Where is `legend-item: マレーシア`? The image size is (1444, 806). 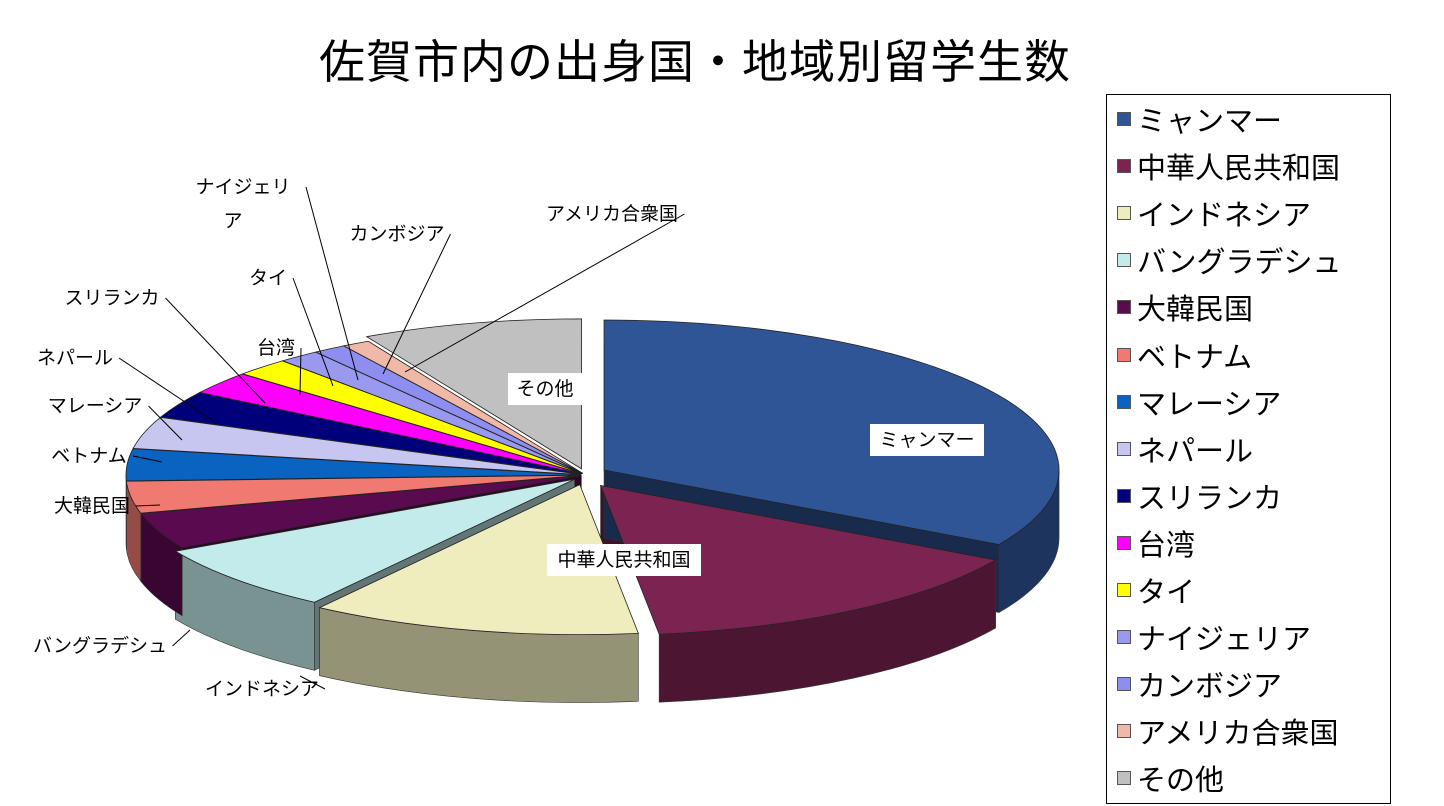
legend-item: マレーシア is located at coordinates (1199, 402).